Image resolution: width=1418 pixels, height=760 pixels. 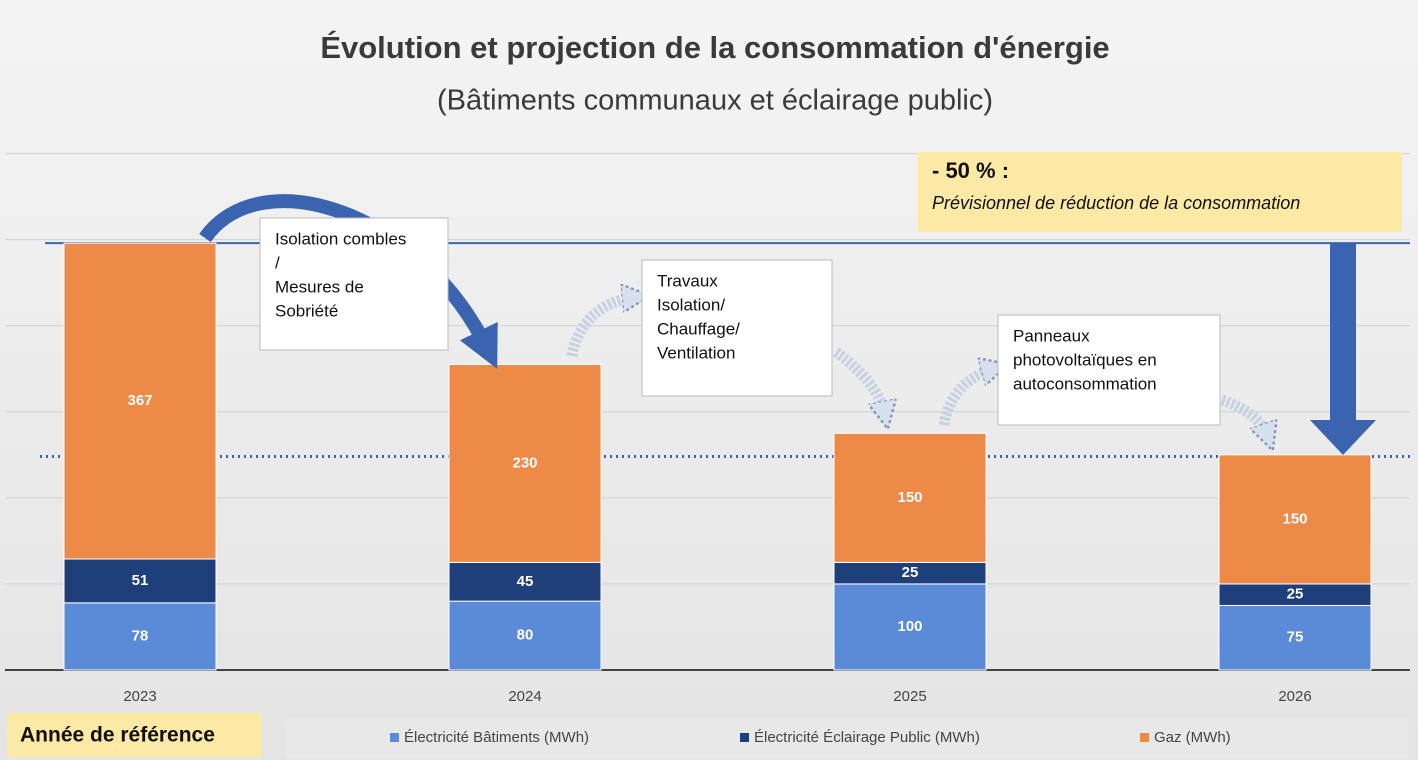 What do you see at coordinates (1294, 696) in the screenshot?
I see `x-tick-label: 2026` at bounding box center [1294, 696].